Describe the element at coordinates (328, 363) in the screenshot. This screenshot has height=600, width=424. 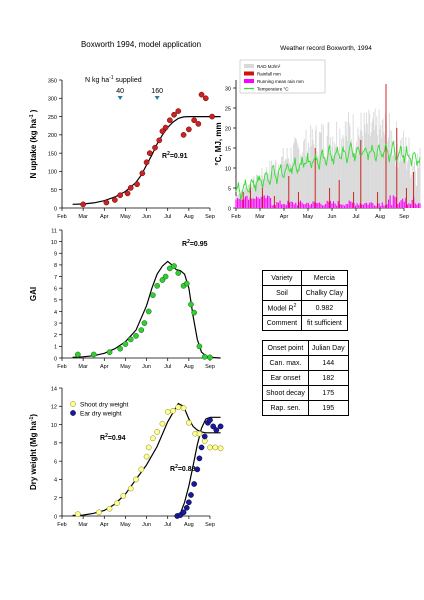
I see `table-cell-value: 144` at that location.